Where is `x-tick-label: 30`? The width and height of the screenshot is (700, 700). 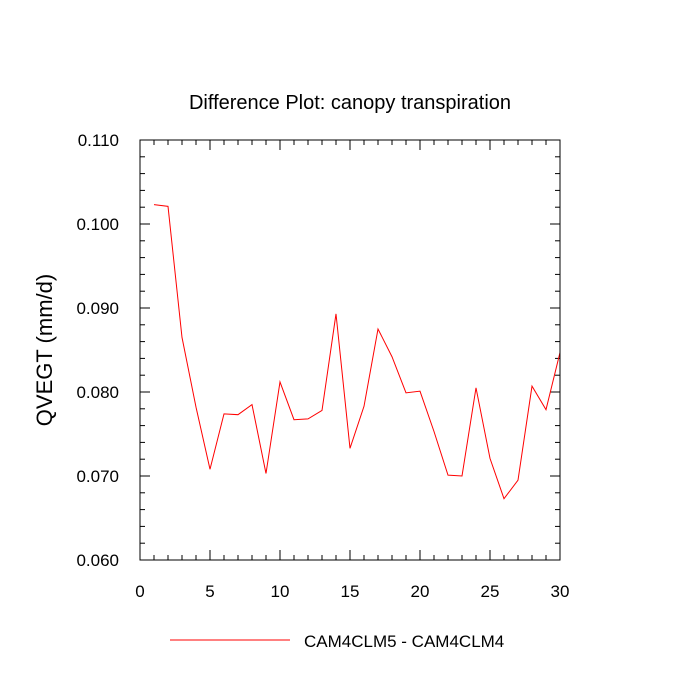 x-tick-label: 30 is located at coordinates (560, 591).